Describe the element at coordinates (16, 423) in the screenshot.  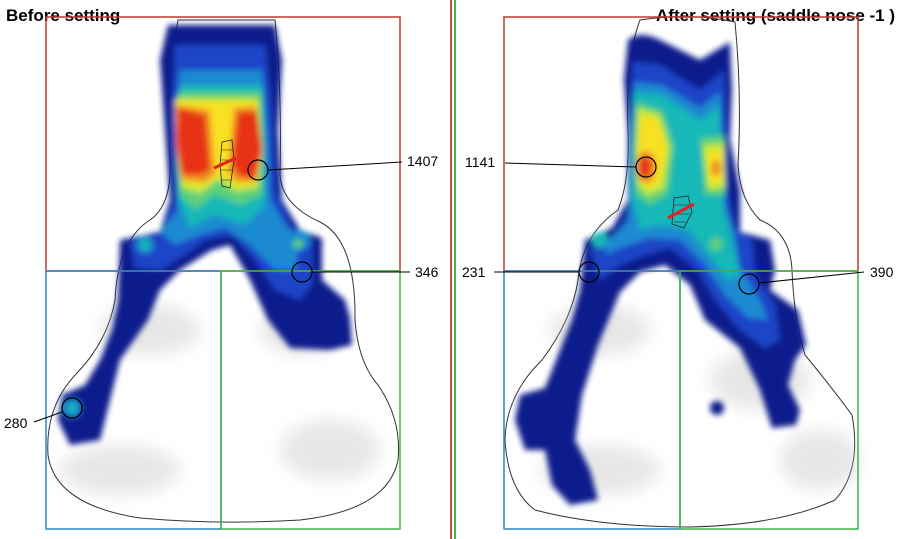
I see `left-value-label: 280` at that location.